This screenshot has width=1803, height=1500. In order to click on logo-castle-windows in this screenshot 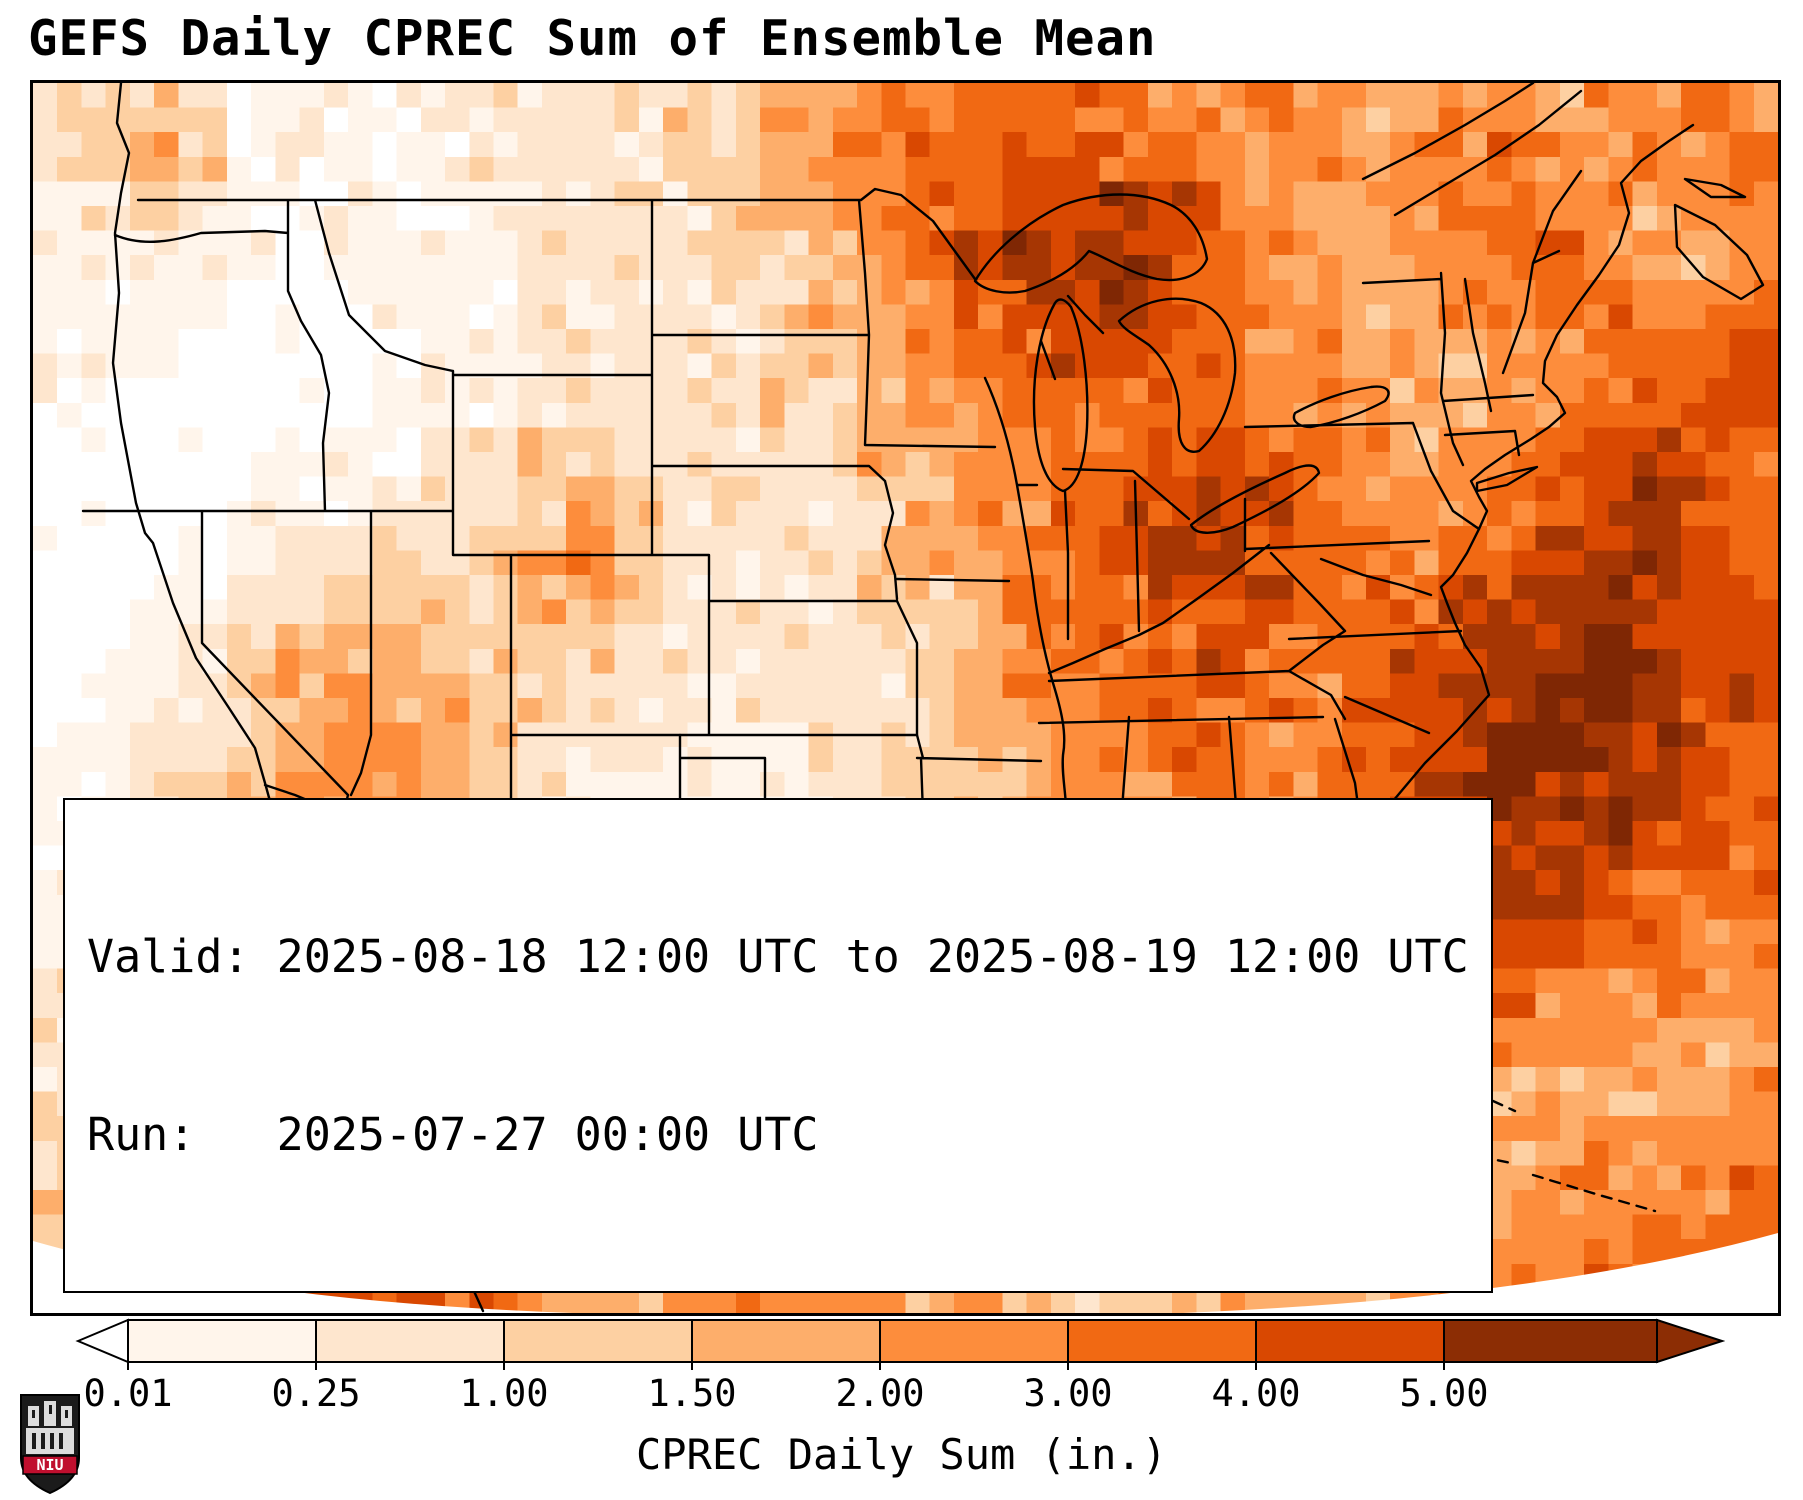, I will do `click(50, 1427)`.